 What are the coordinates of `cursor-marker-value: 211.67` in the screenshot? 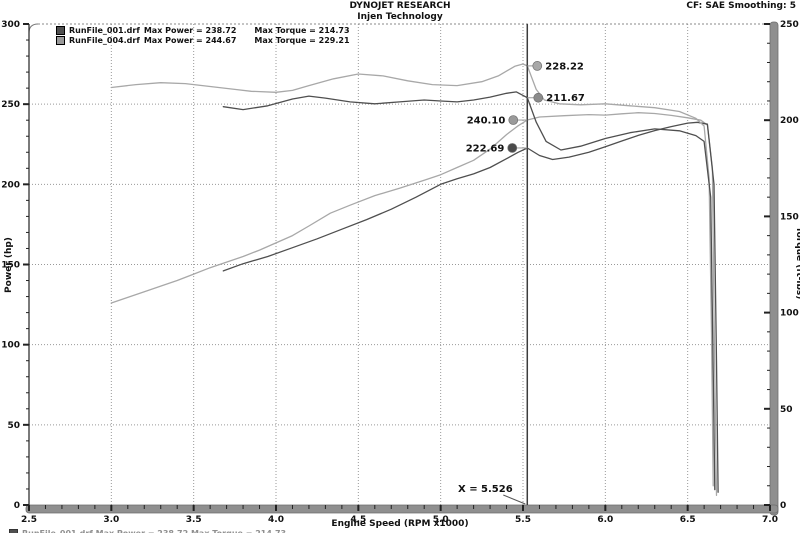 It's located at (565, 98).